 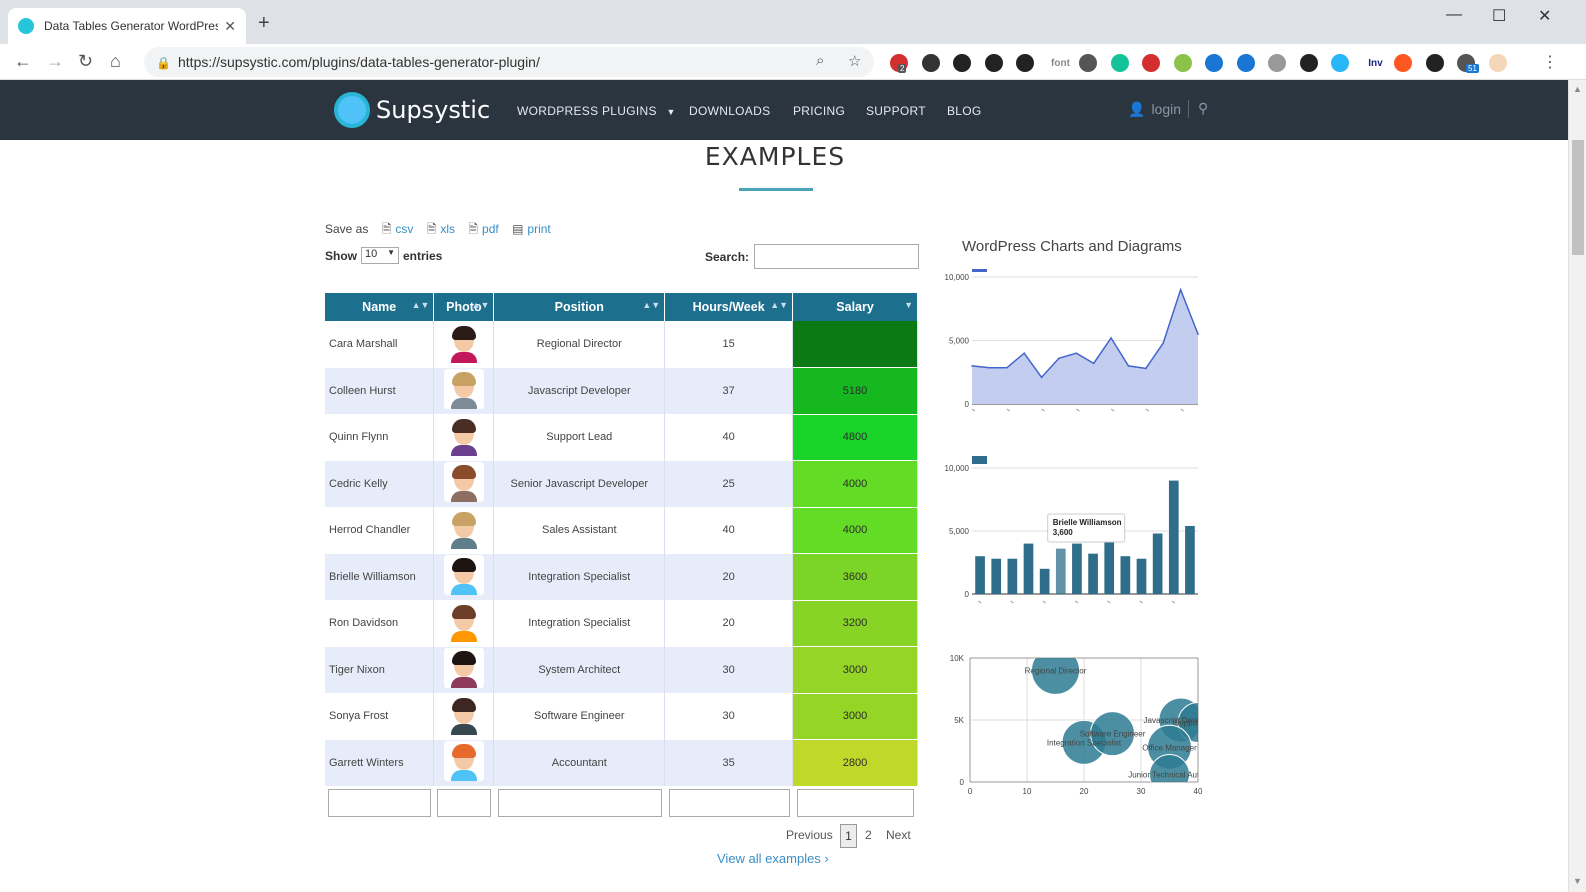 I want to click on back-icon: ←, so click(x=23, y=61).